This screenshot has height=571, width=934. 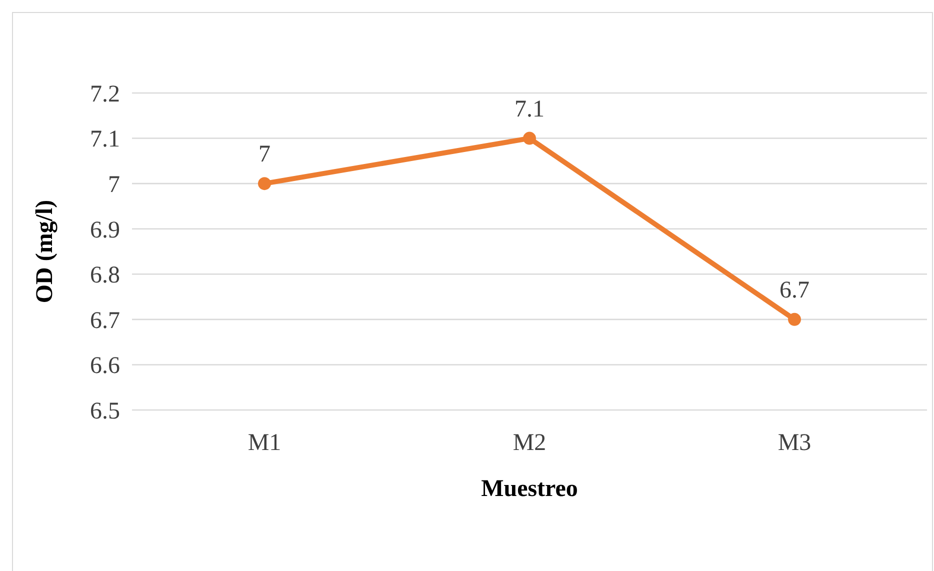 I want to click on y-tick-label: 7.1, so click(x=105, y=139).